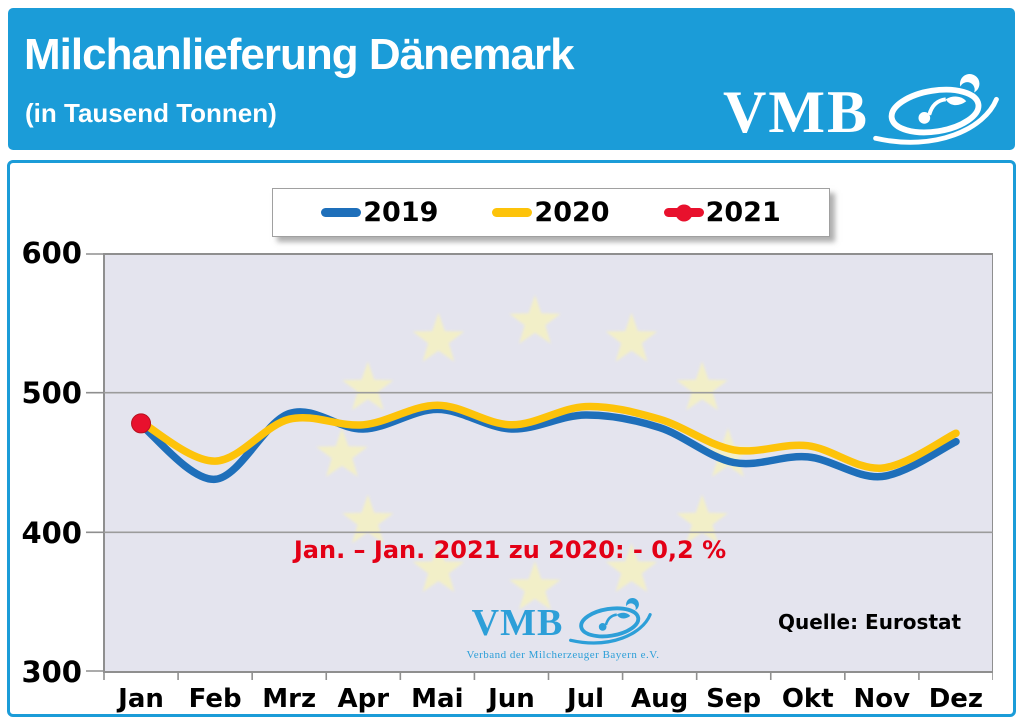  What do you see at coordinates (734, 699) in the screenshot?
I see `x-axis-label-sep: Sep` at bounding box center [734, 699].